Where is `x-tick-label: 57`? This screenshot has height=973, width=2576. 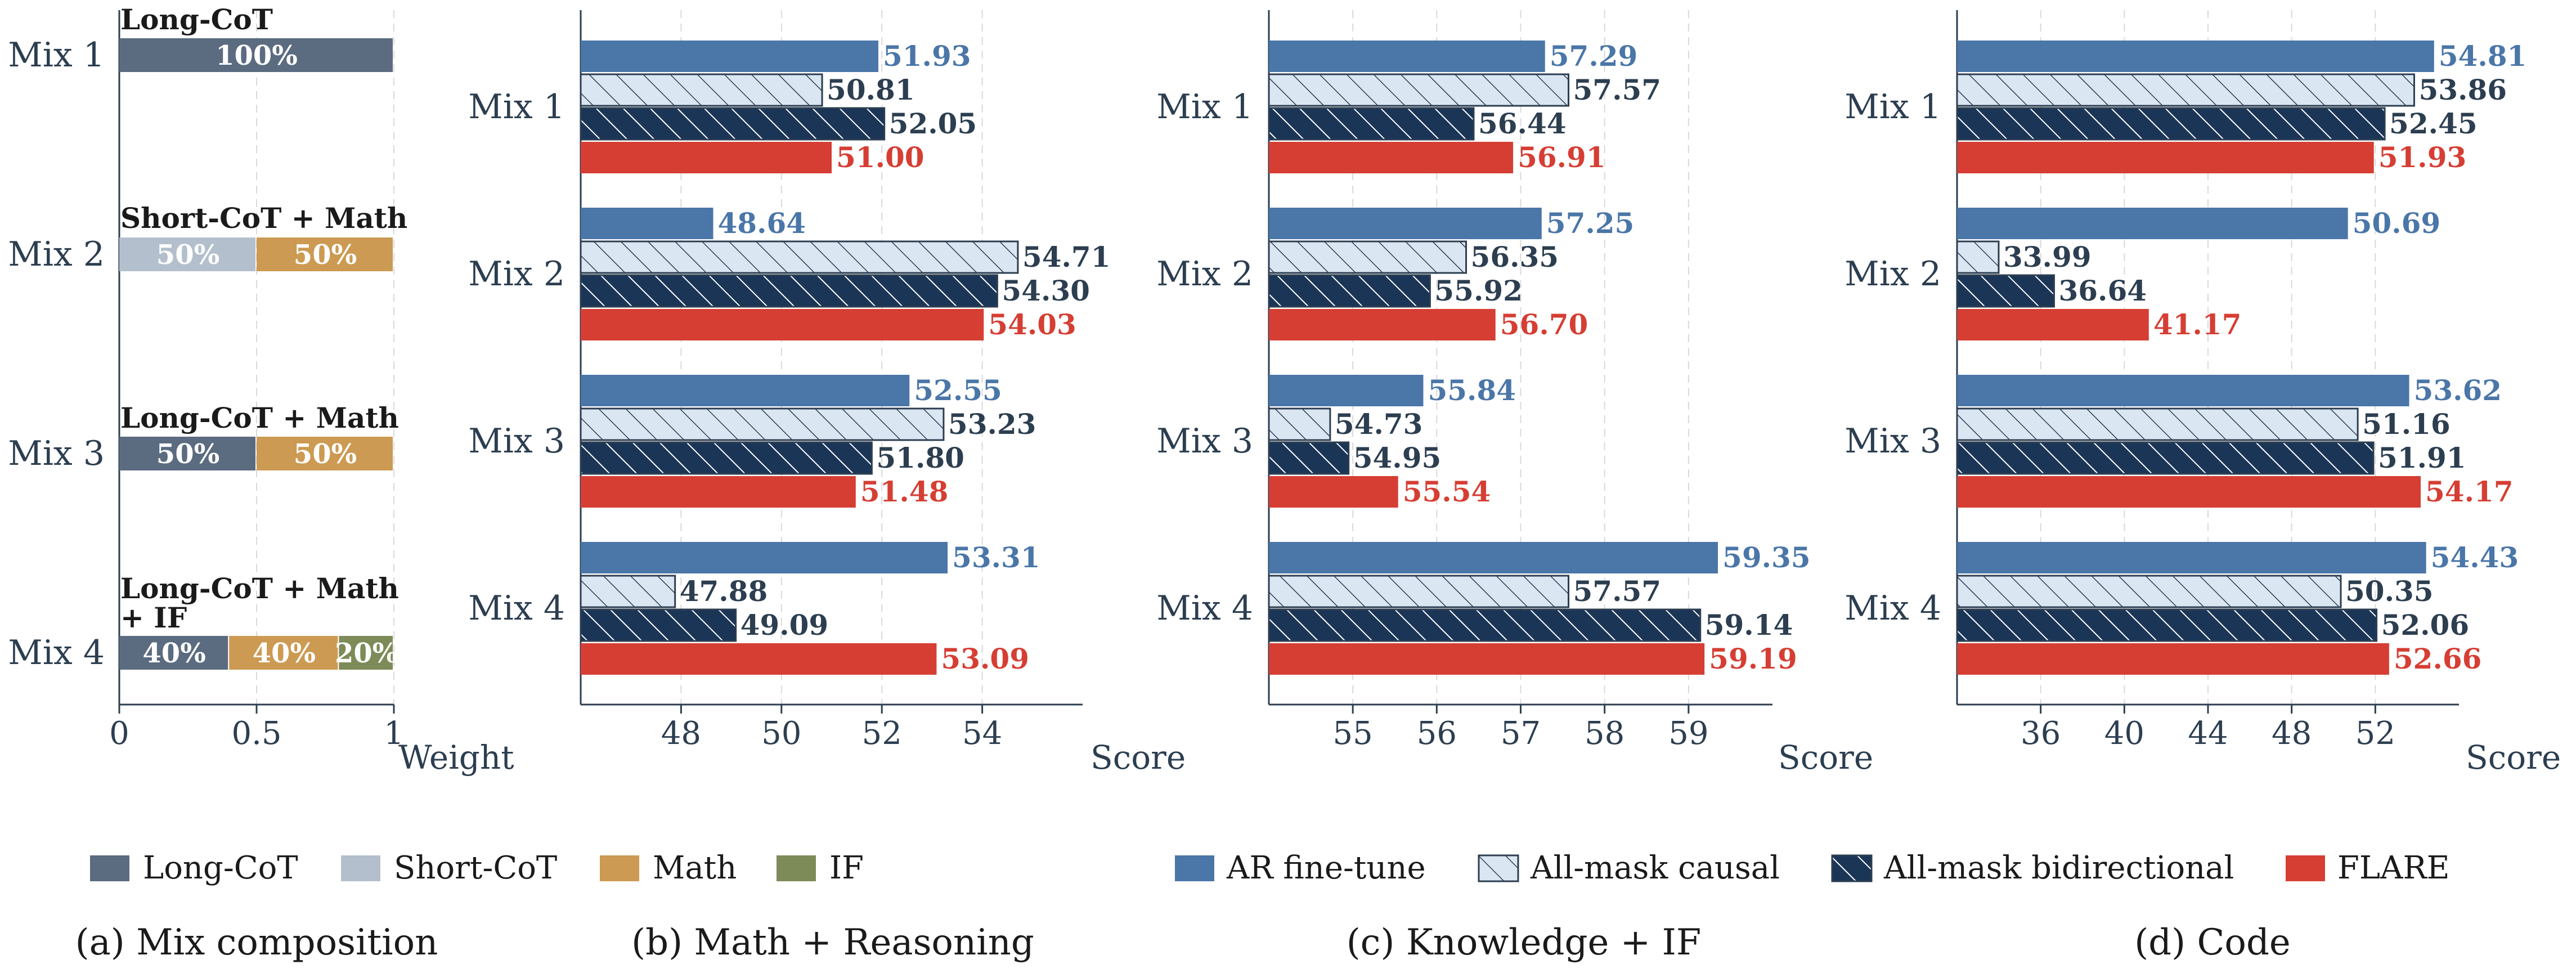 x-tick-label: 57 is located at coordinates (1521, 733).